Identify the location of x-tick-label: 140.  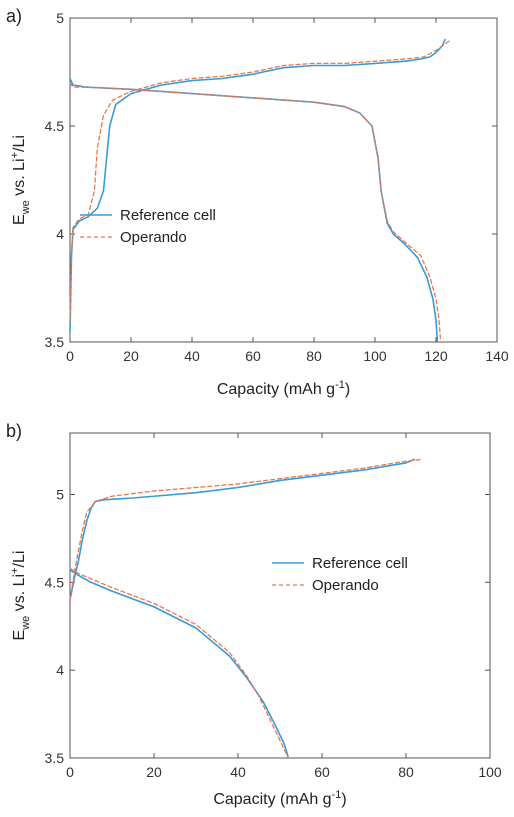
(497, 356).